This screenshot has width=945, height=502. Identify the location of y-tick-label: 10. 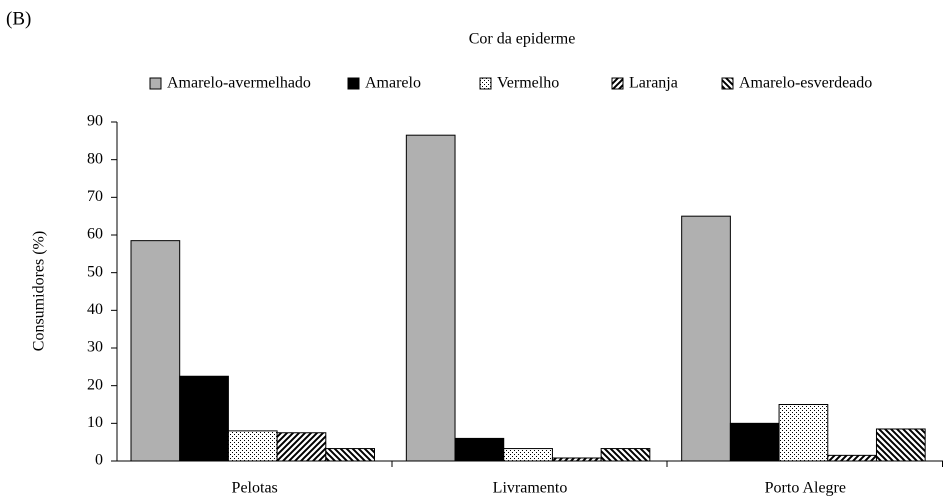
(95, 422).